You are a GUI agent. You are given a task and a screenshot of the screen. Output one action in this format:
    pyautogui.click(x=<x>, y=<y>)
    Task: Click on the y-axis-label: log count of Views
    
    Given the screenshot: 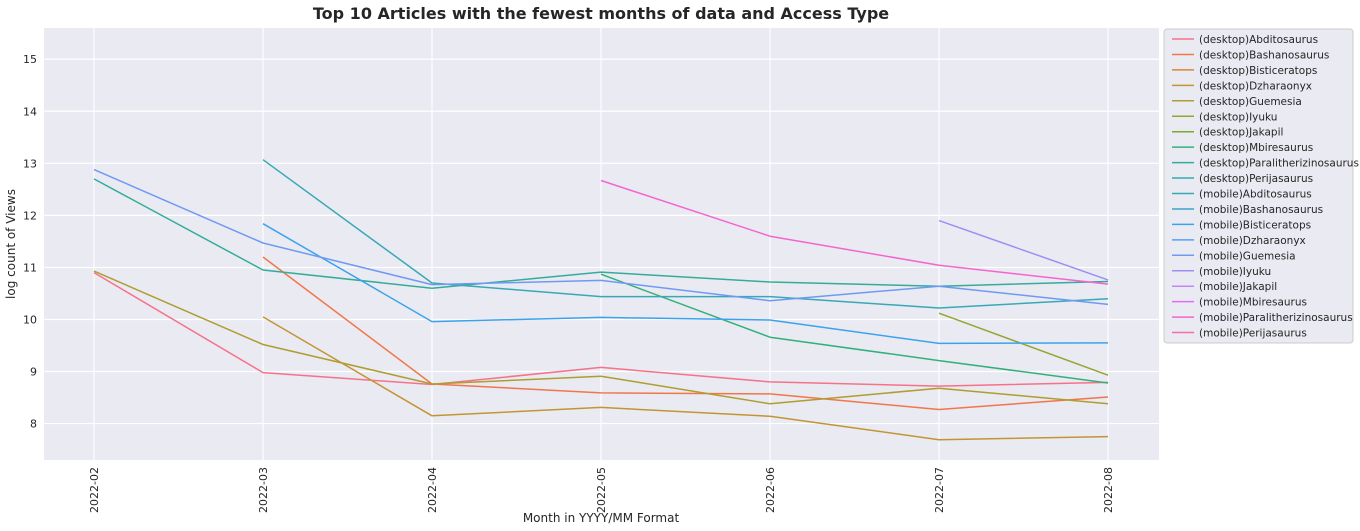 What is the action you would take?
    pyautogui.click(x=11, y=244)
    